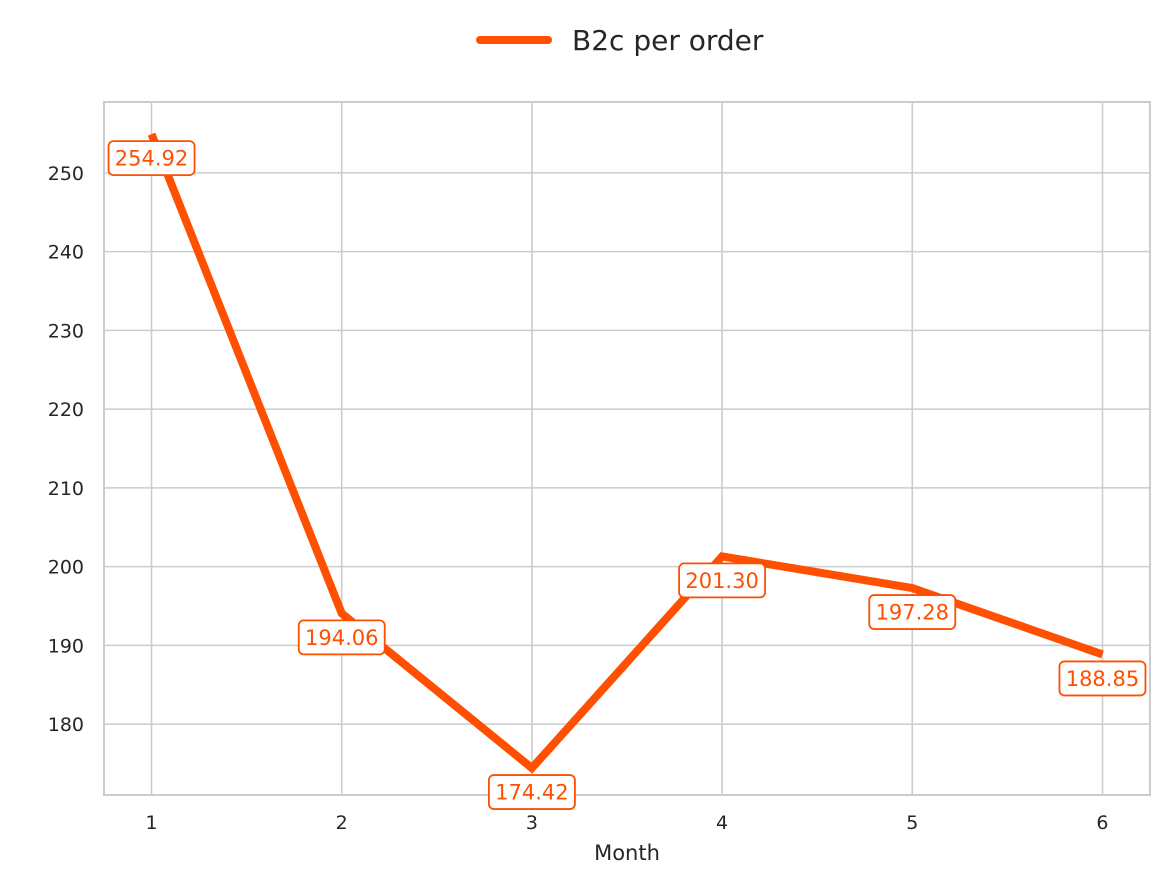  I want to click on data-label-text: 254.92, so click(151, 159).